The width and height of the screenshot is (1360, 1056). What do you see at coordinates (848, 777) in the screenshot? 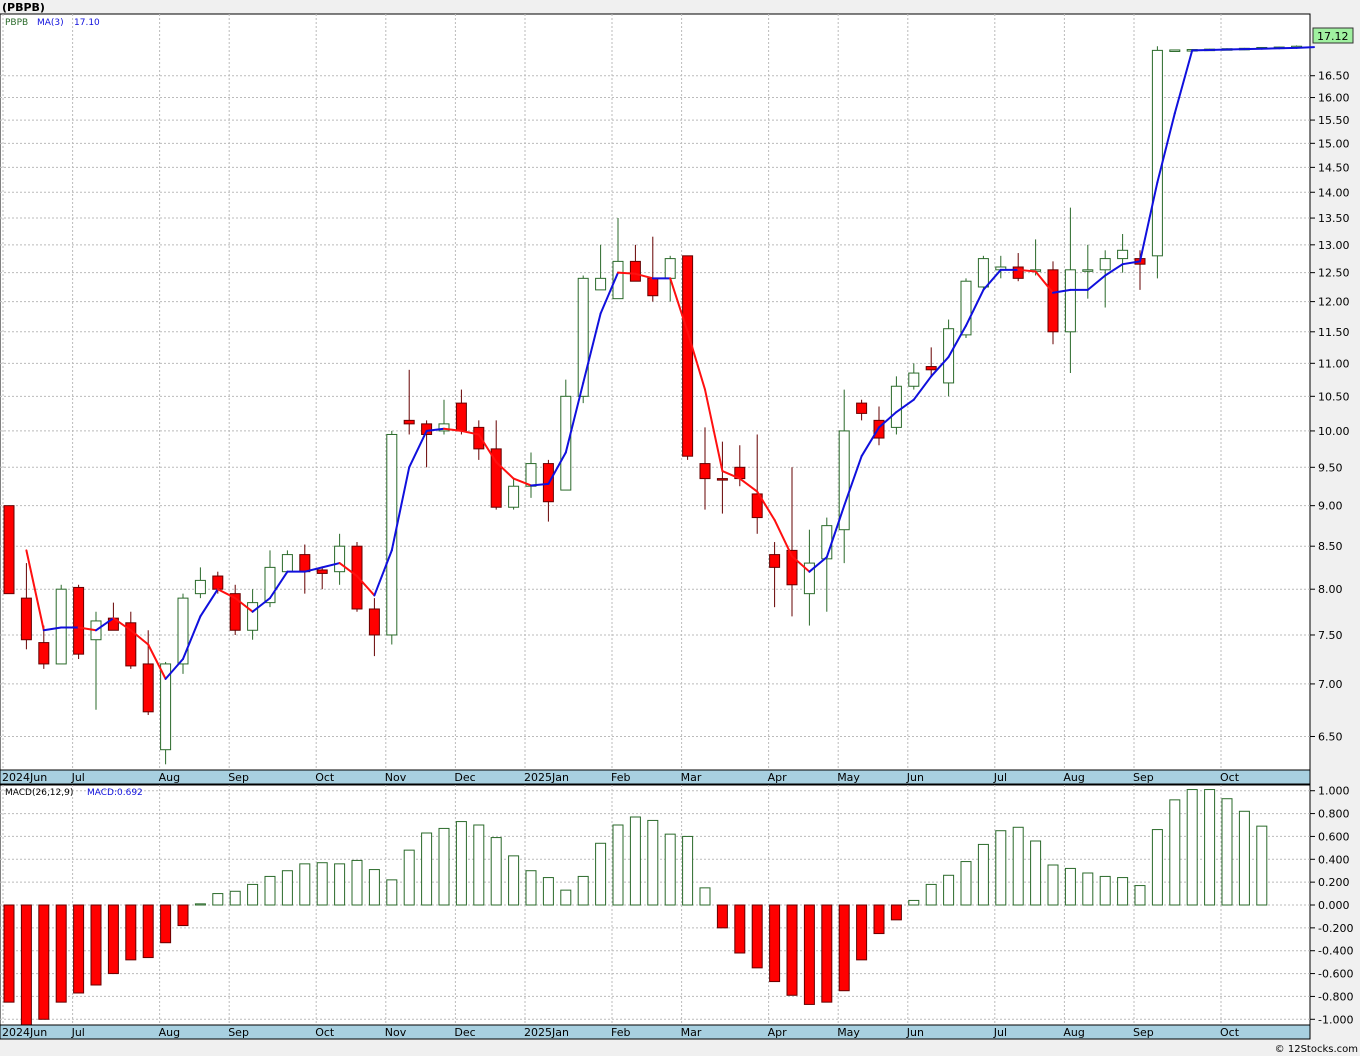
I see `month-label: May` at bounding box center [848, 777].